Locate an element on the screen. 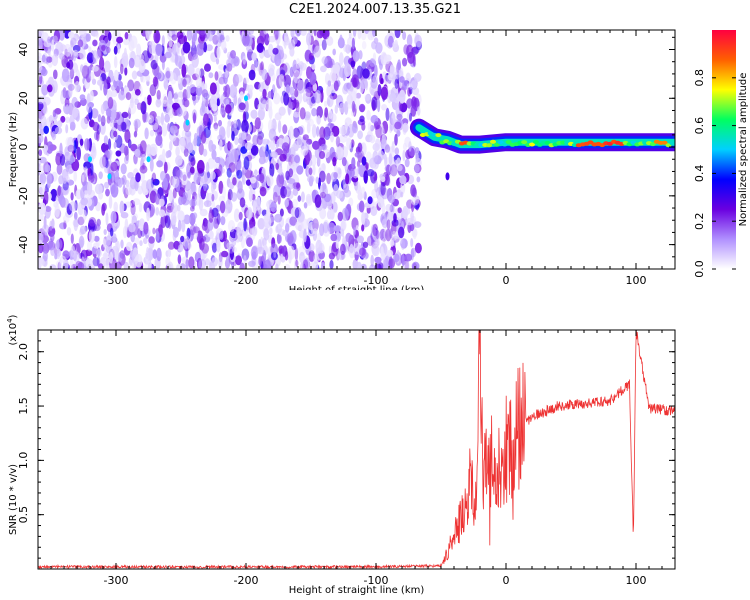 The width and height of the screenshot is (750, 600). signal-track-cell is located at coordinates (493, 141).